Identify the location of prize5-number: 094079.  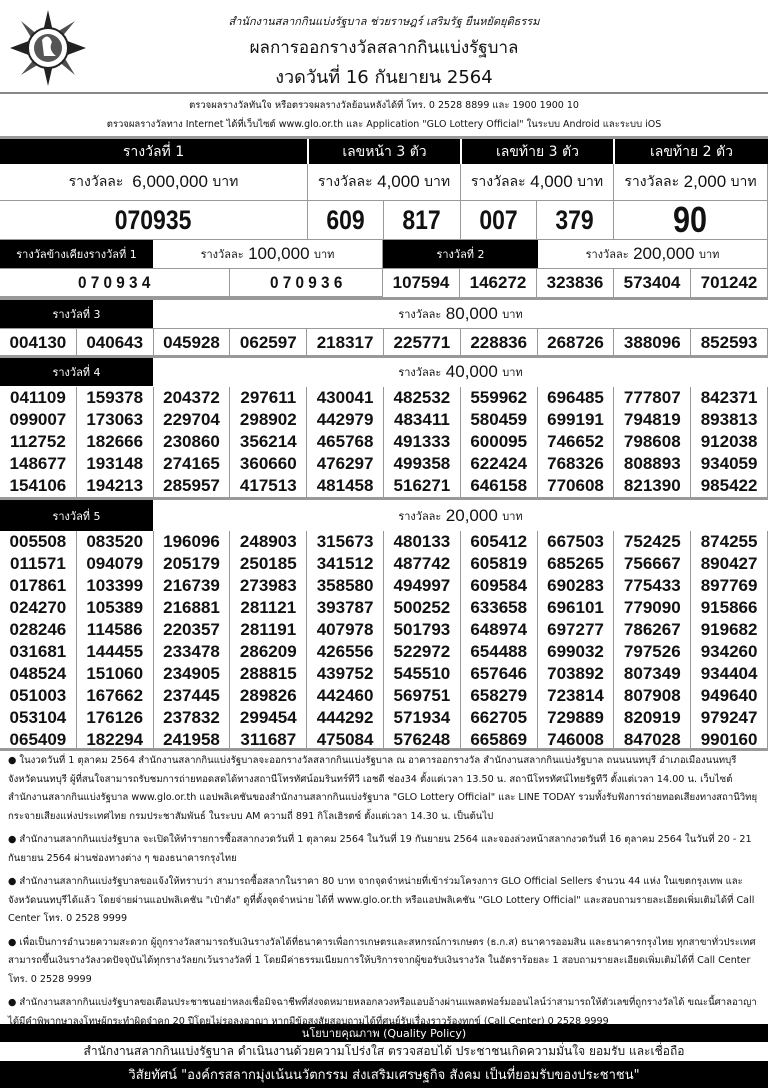
(115, 564).